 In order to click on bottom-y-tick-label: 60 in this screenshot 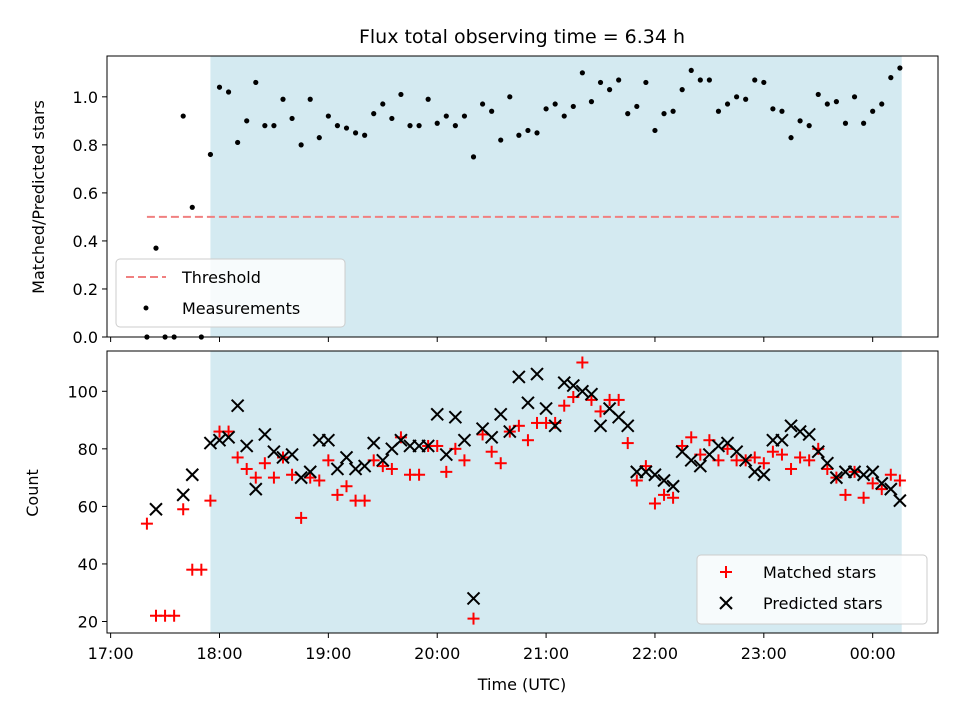, I will do `click(88, 506)`.